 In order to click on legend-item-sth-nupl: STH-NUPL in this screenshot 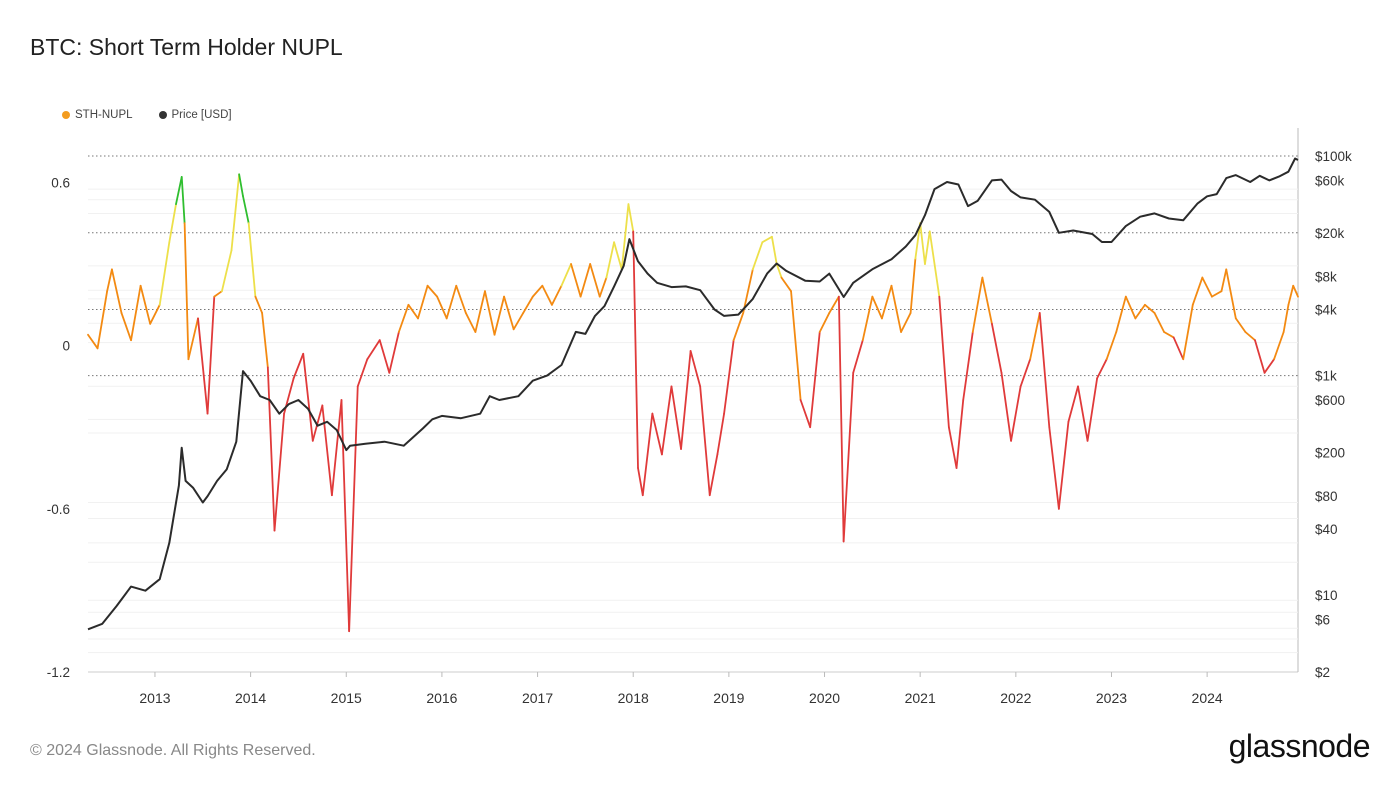, I will do `click(97, 115)`.